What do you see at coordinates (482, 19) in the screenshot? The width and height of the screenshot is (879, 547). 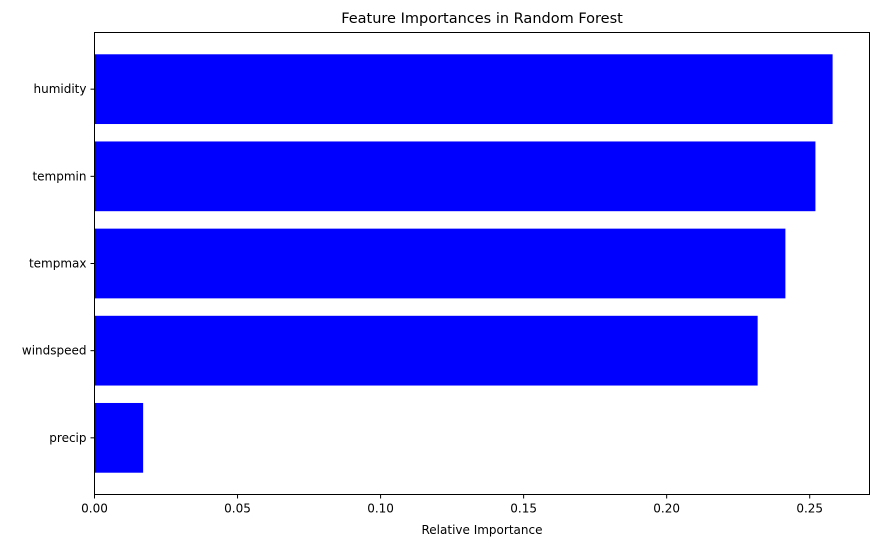 I see `chart-title: Feature Importances in Random Forest` at bounding box center [482, 19].